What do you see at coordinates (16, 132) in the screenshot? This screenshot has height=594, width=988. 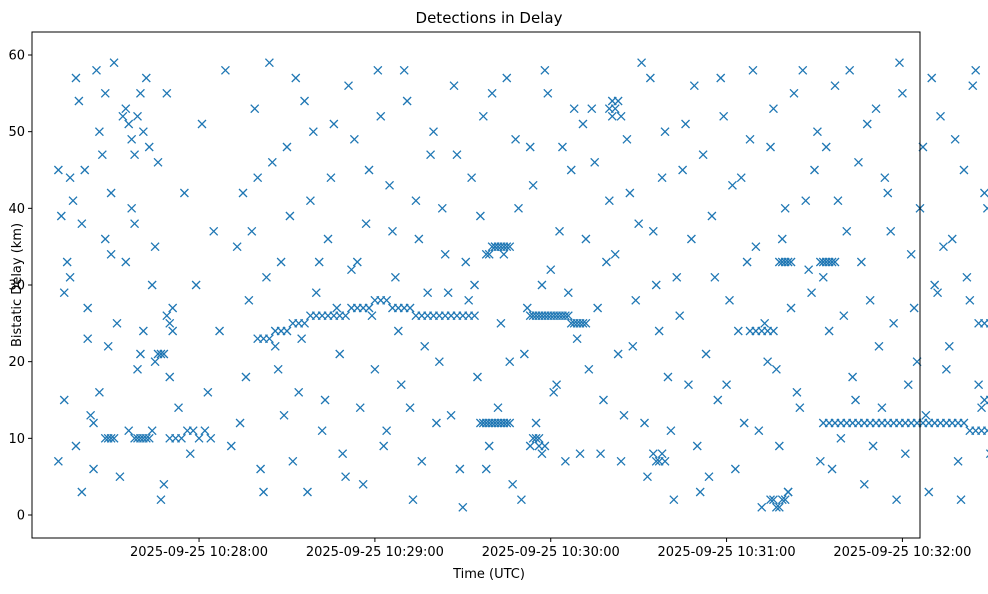 I see `y-tick-label: 50` at bounding box center [16, 132].